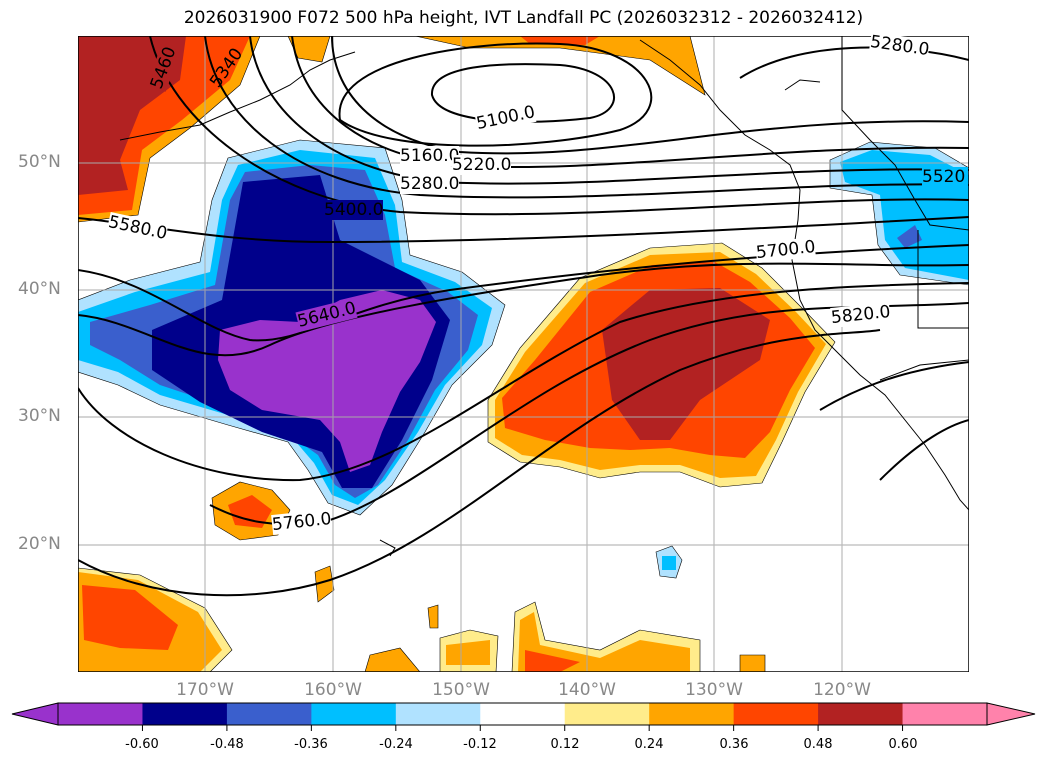  Describe the element at coordinates (430, 184) in the screenshot. I see `contour-label: 5280.0` at that location.